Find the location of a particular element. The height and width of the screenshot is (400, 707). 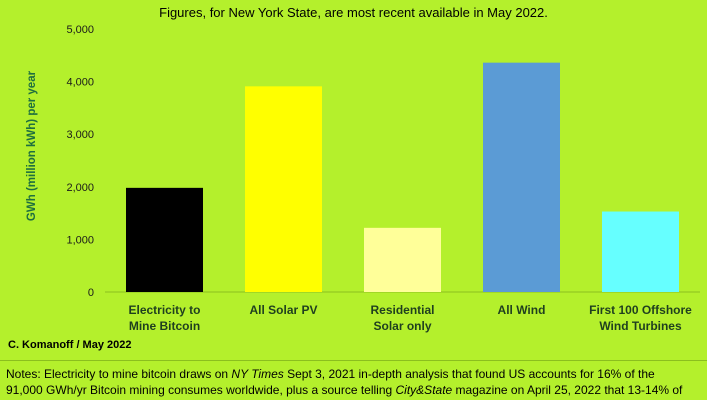

x-tick-label: Residential Solar only is located at coordinates (402, 318).